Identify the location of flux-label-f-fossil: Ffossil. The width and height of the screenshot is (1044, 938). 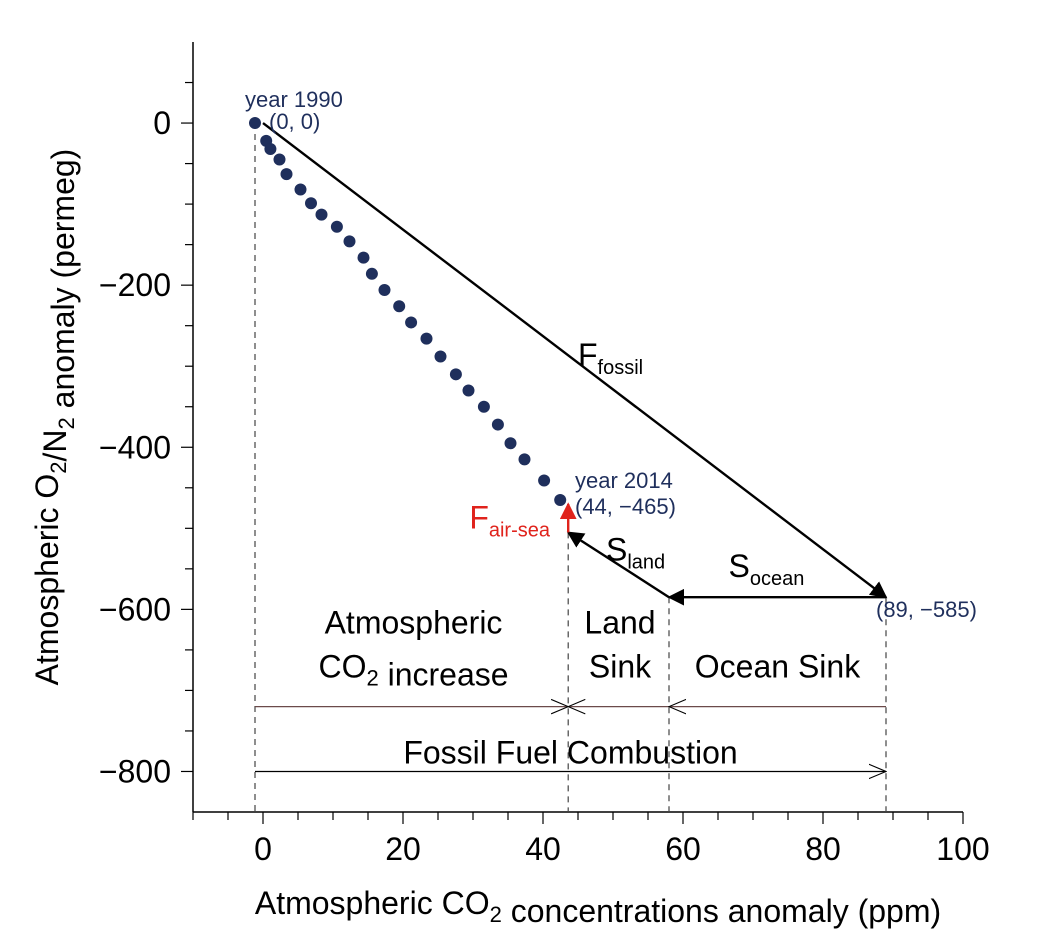
(610, 358).